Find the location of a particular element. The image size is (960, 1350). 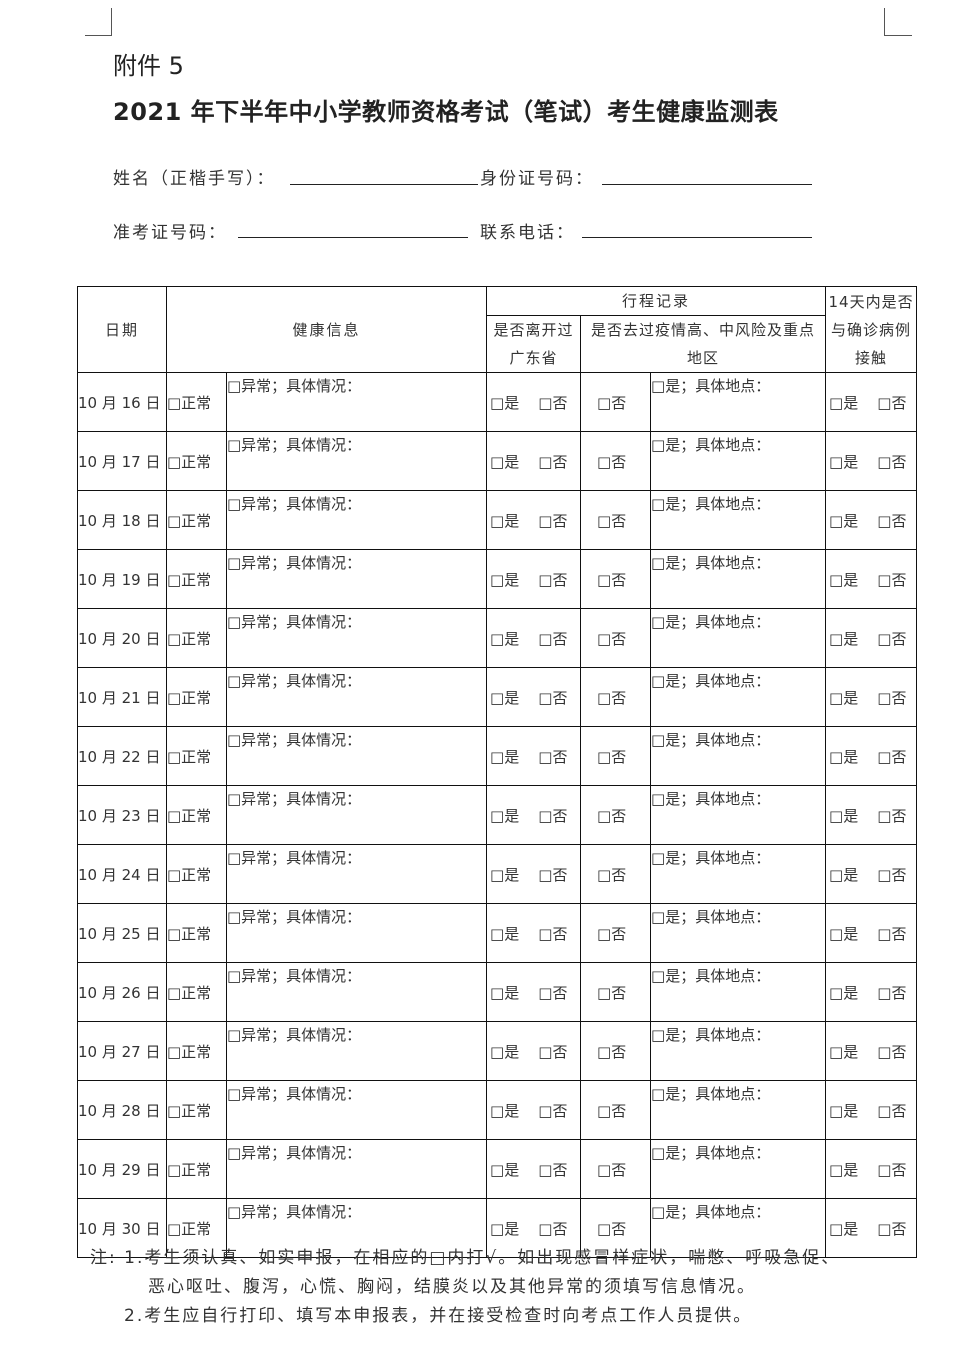

ticket-field is located at coordinates (353, 237).